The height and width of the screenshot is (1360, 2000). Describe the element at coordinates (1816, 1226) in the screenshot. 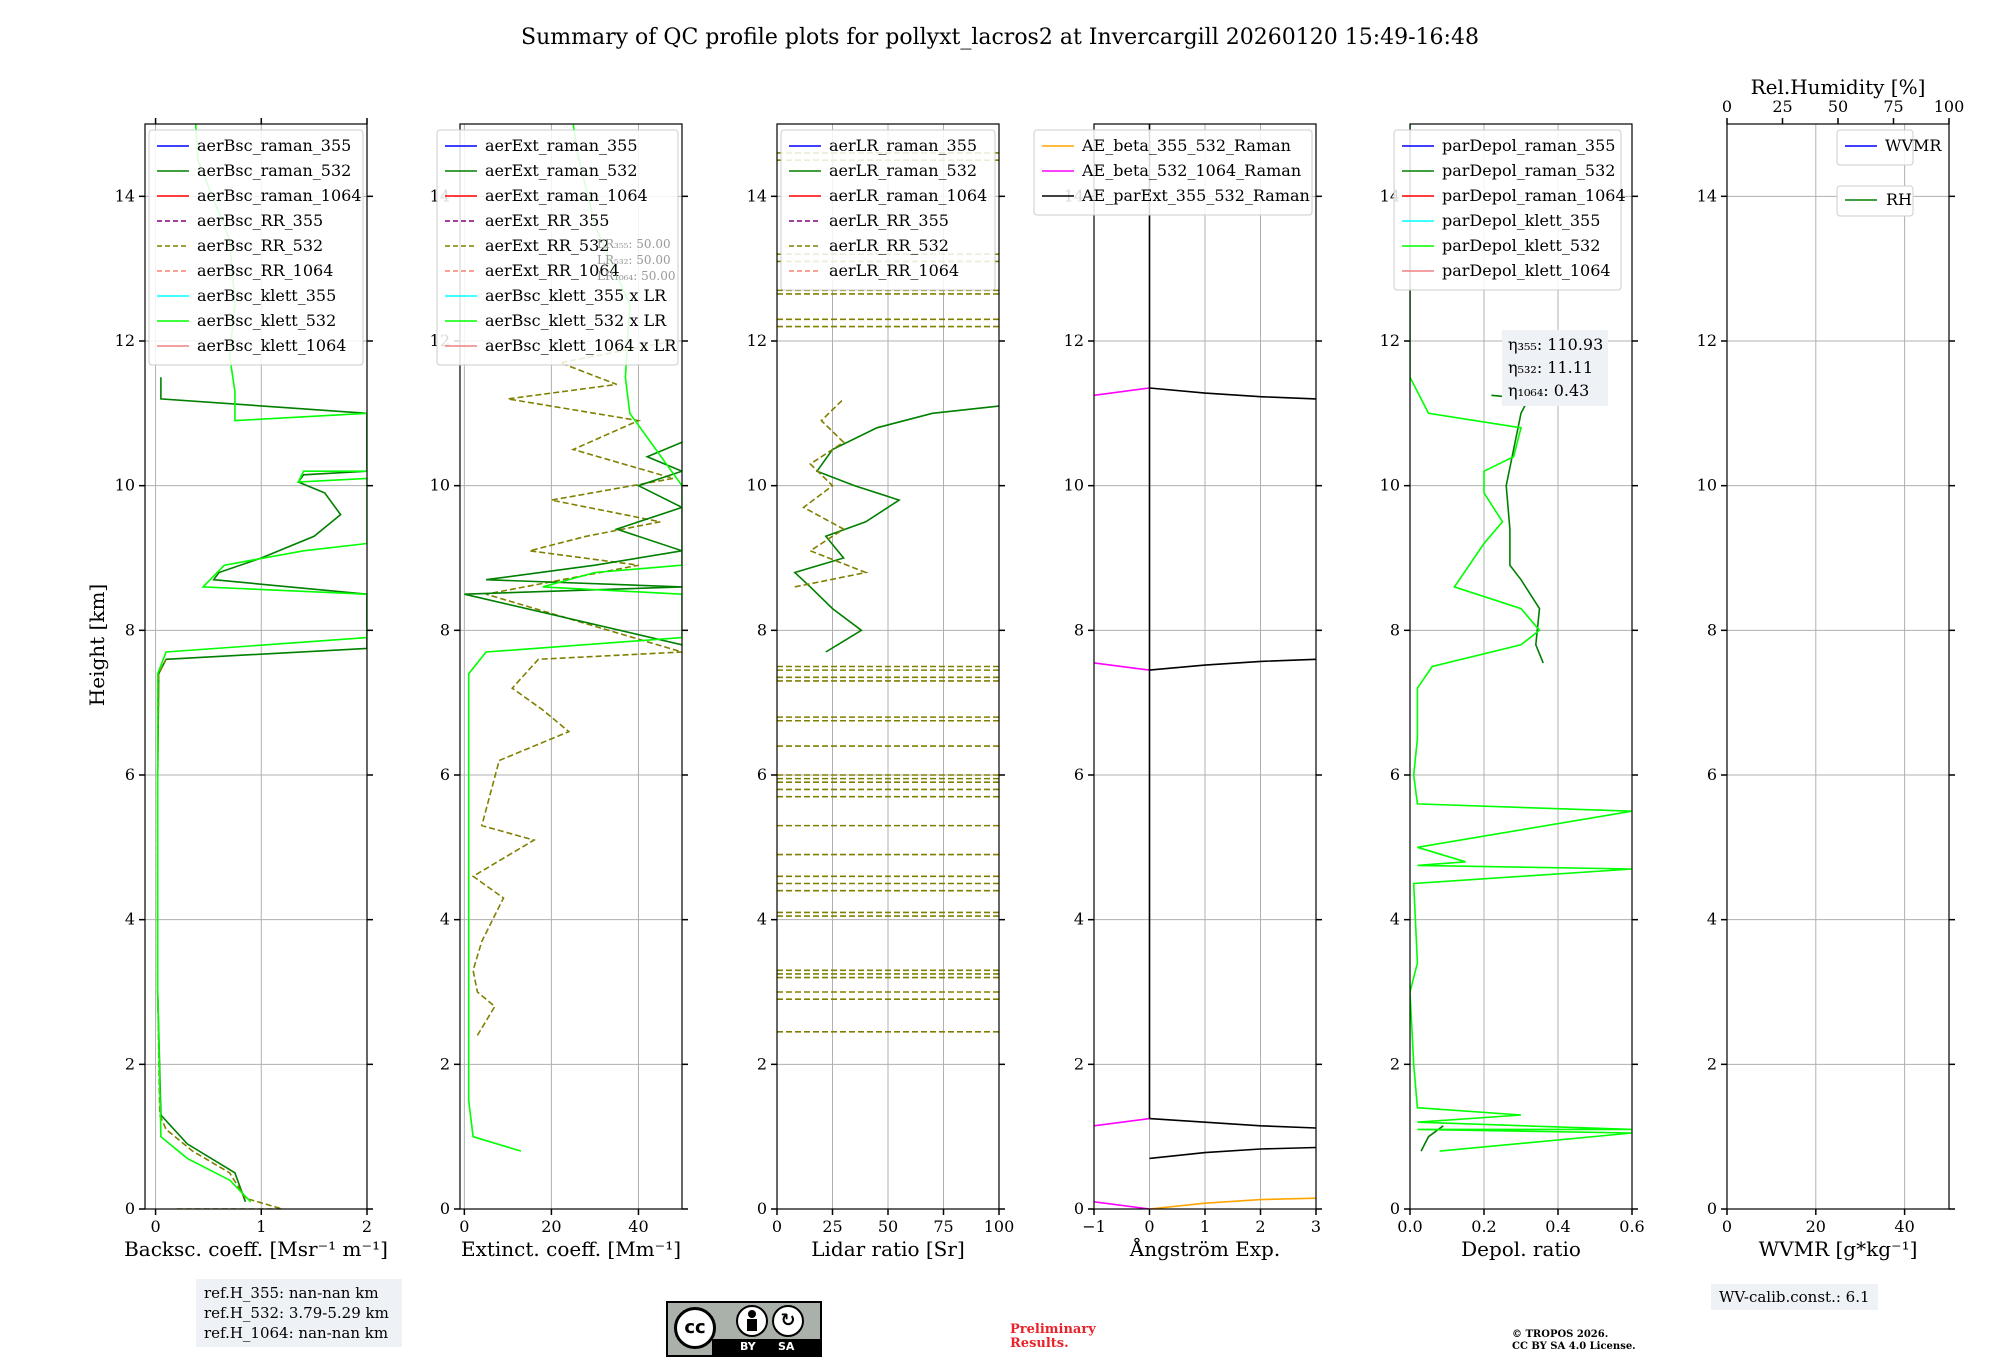

I see `x-tick-label: 20` at that location.